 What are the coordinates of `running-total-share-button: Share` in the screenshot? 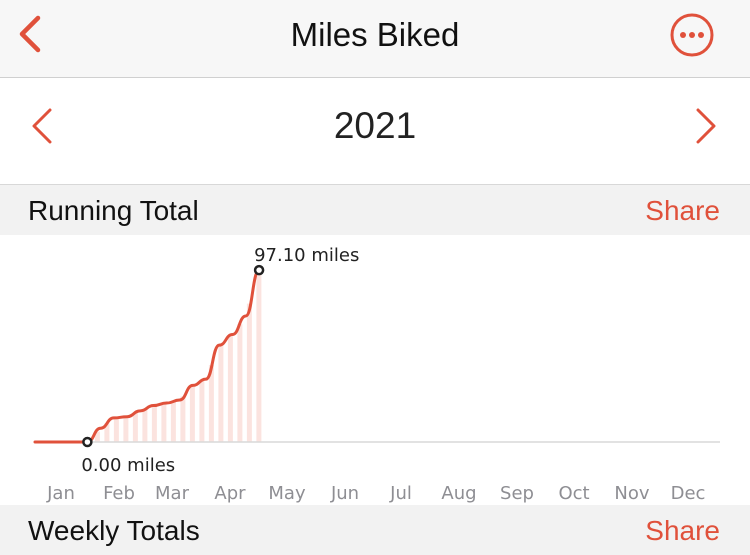 It's located at (682, 210).